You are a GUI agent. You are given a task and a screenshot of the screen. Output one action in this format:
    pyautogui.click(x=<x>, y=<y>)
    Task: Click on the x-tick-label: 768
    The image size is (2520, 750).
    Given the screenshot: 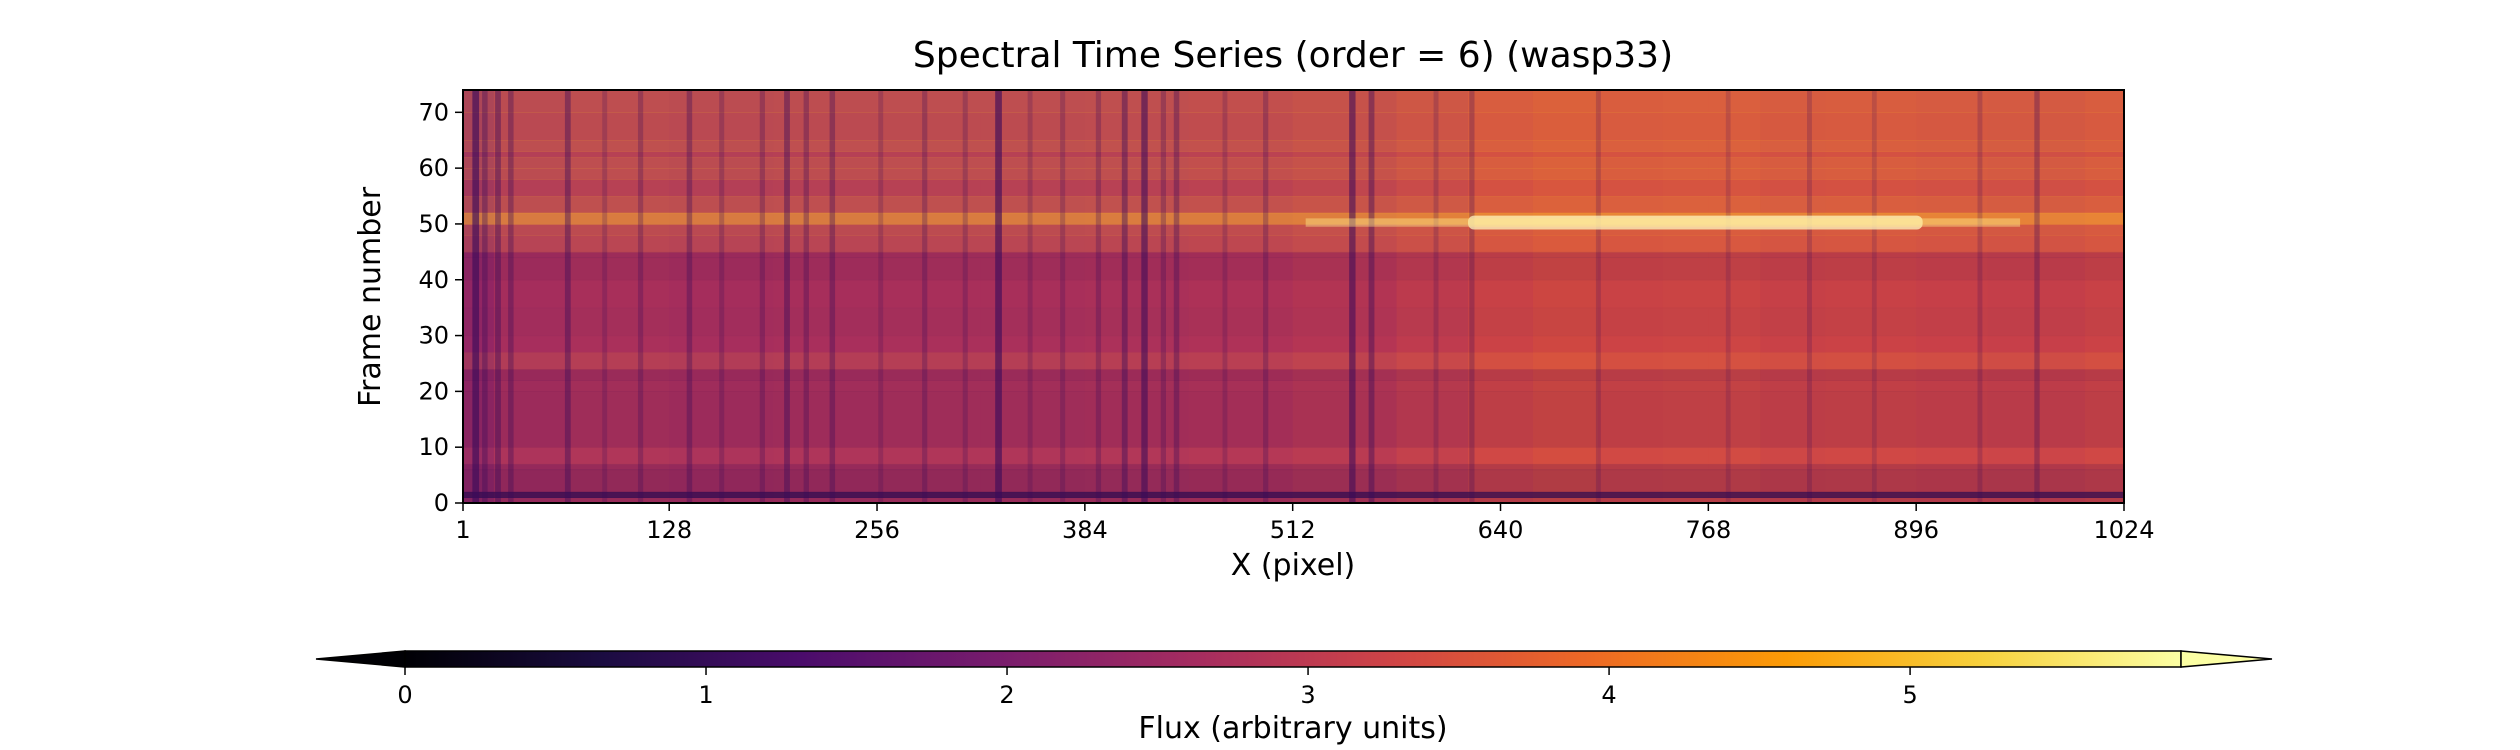 What is the action you would take?
    pyautogui.click(x=1708, y=530)
    